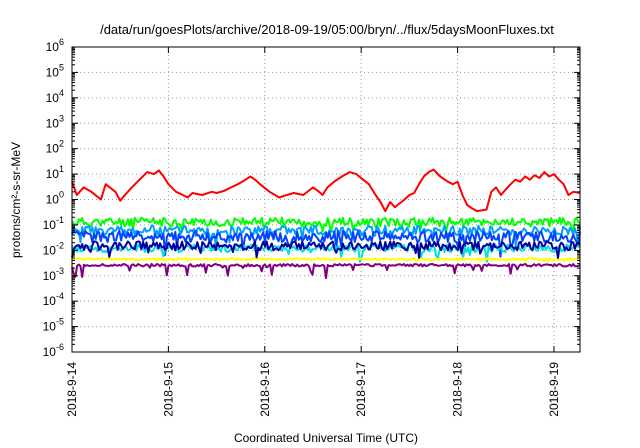 The width and height of the screenshot is (640, 448). I want to click on y-tick-label: 10⁻², so click(53, 248).